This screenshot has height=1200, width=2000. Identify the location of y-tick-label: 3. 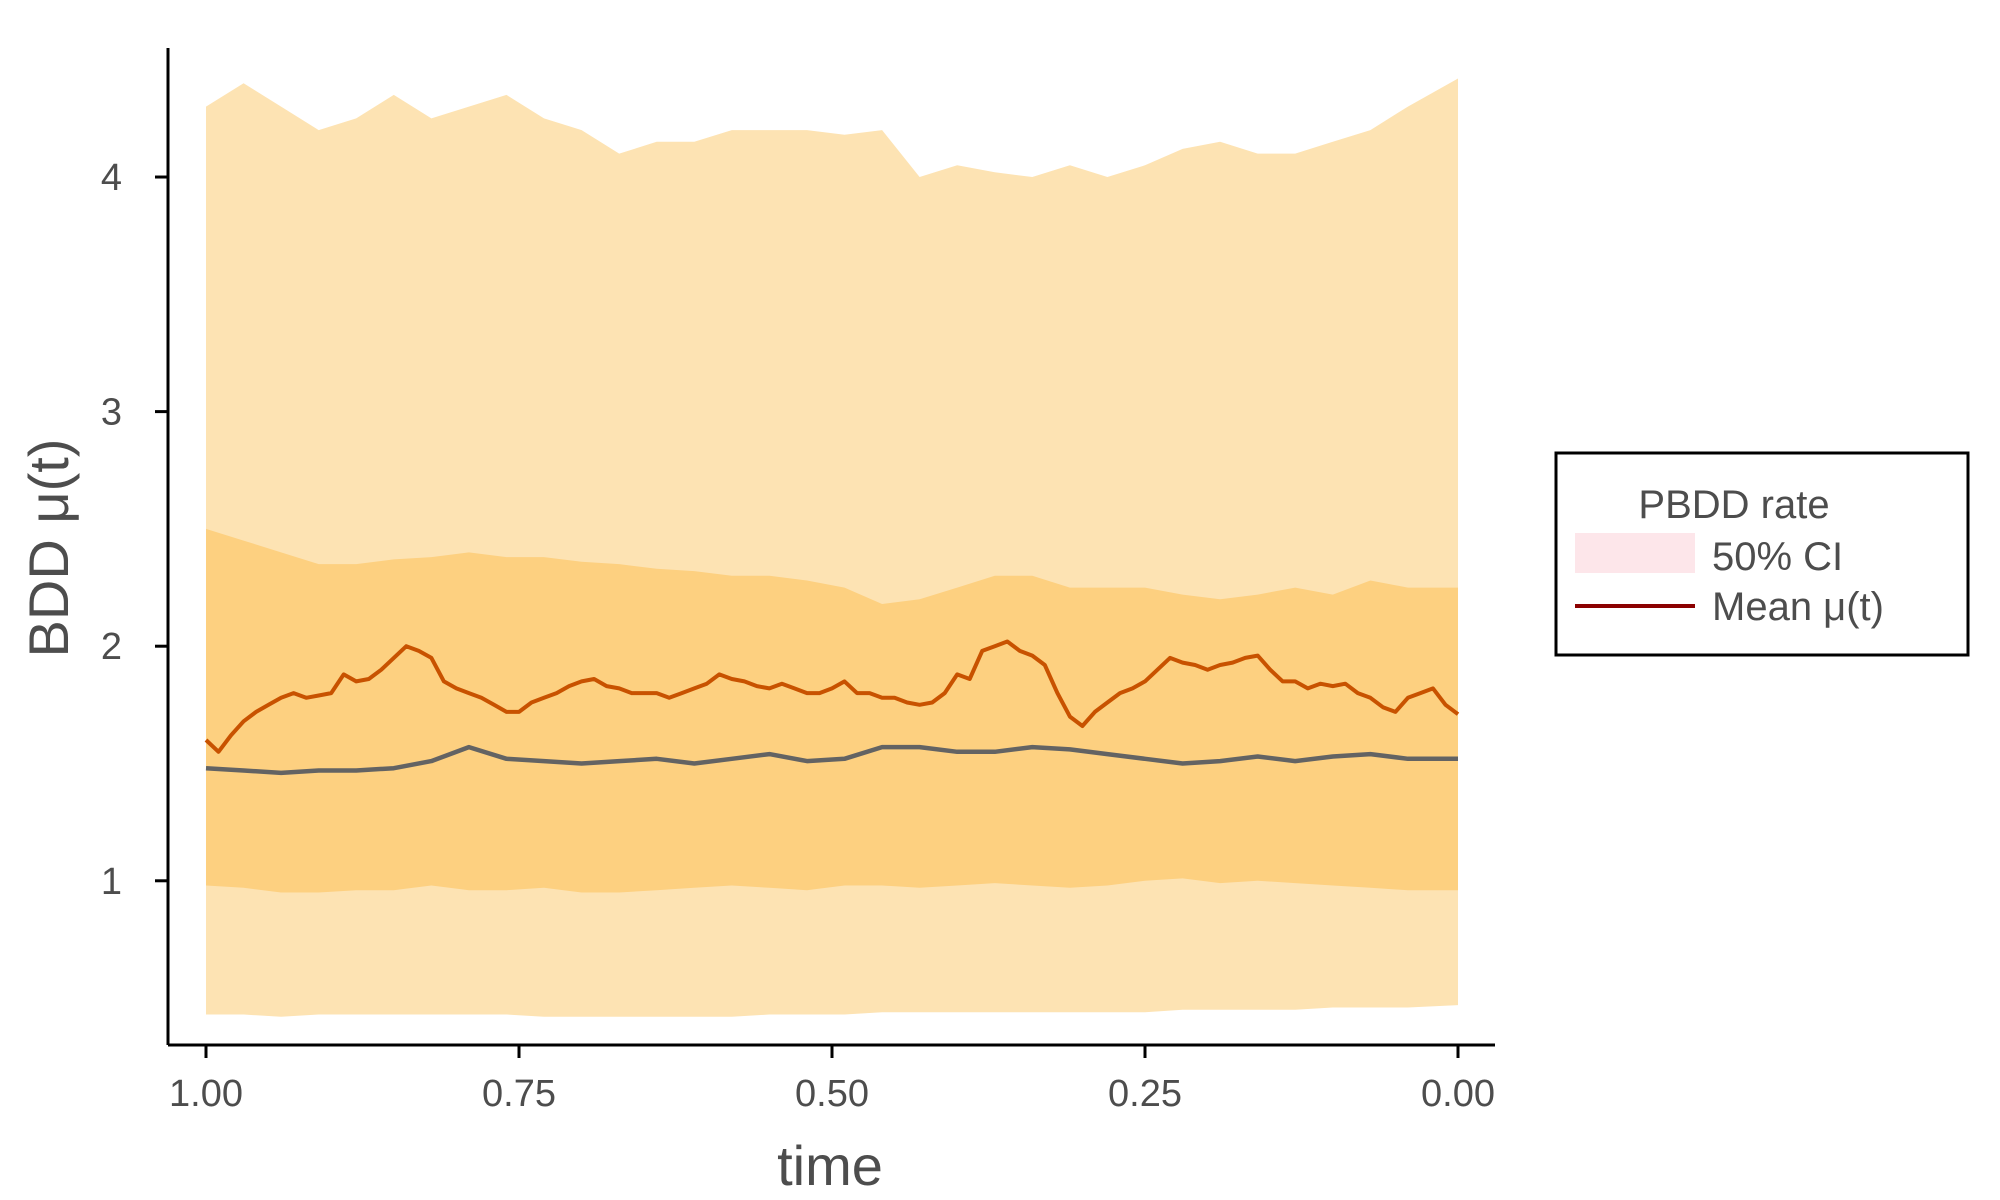
(111, 413).